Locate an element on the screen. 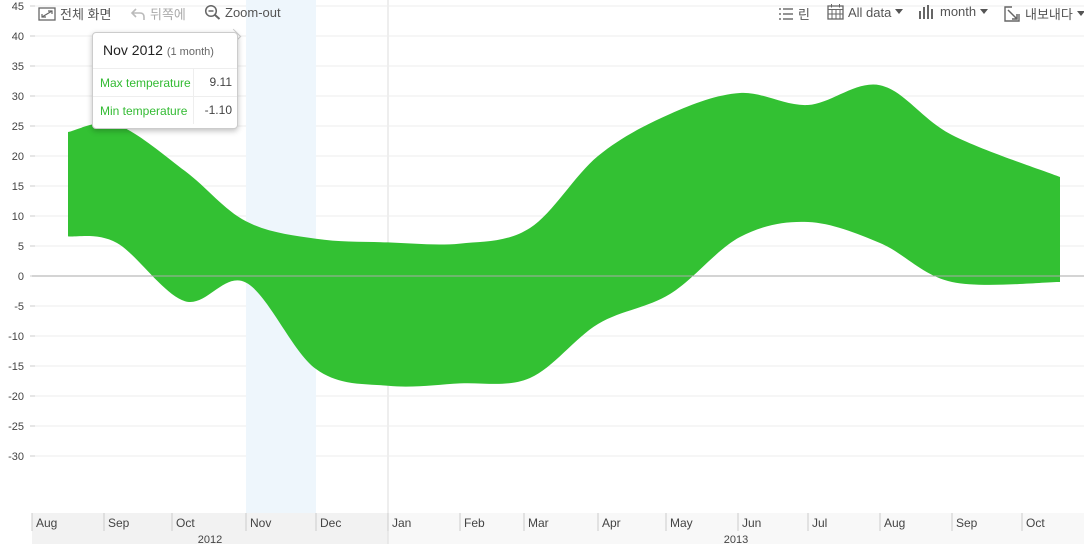 The width and height of the screenshot is (1084, 544). y-tick-label: -25 is located at coordinates (16, 427).